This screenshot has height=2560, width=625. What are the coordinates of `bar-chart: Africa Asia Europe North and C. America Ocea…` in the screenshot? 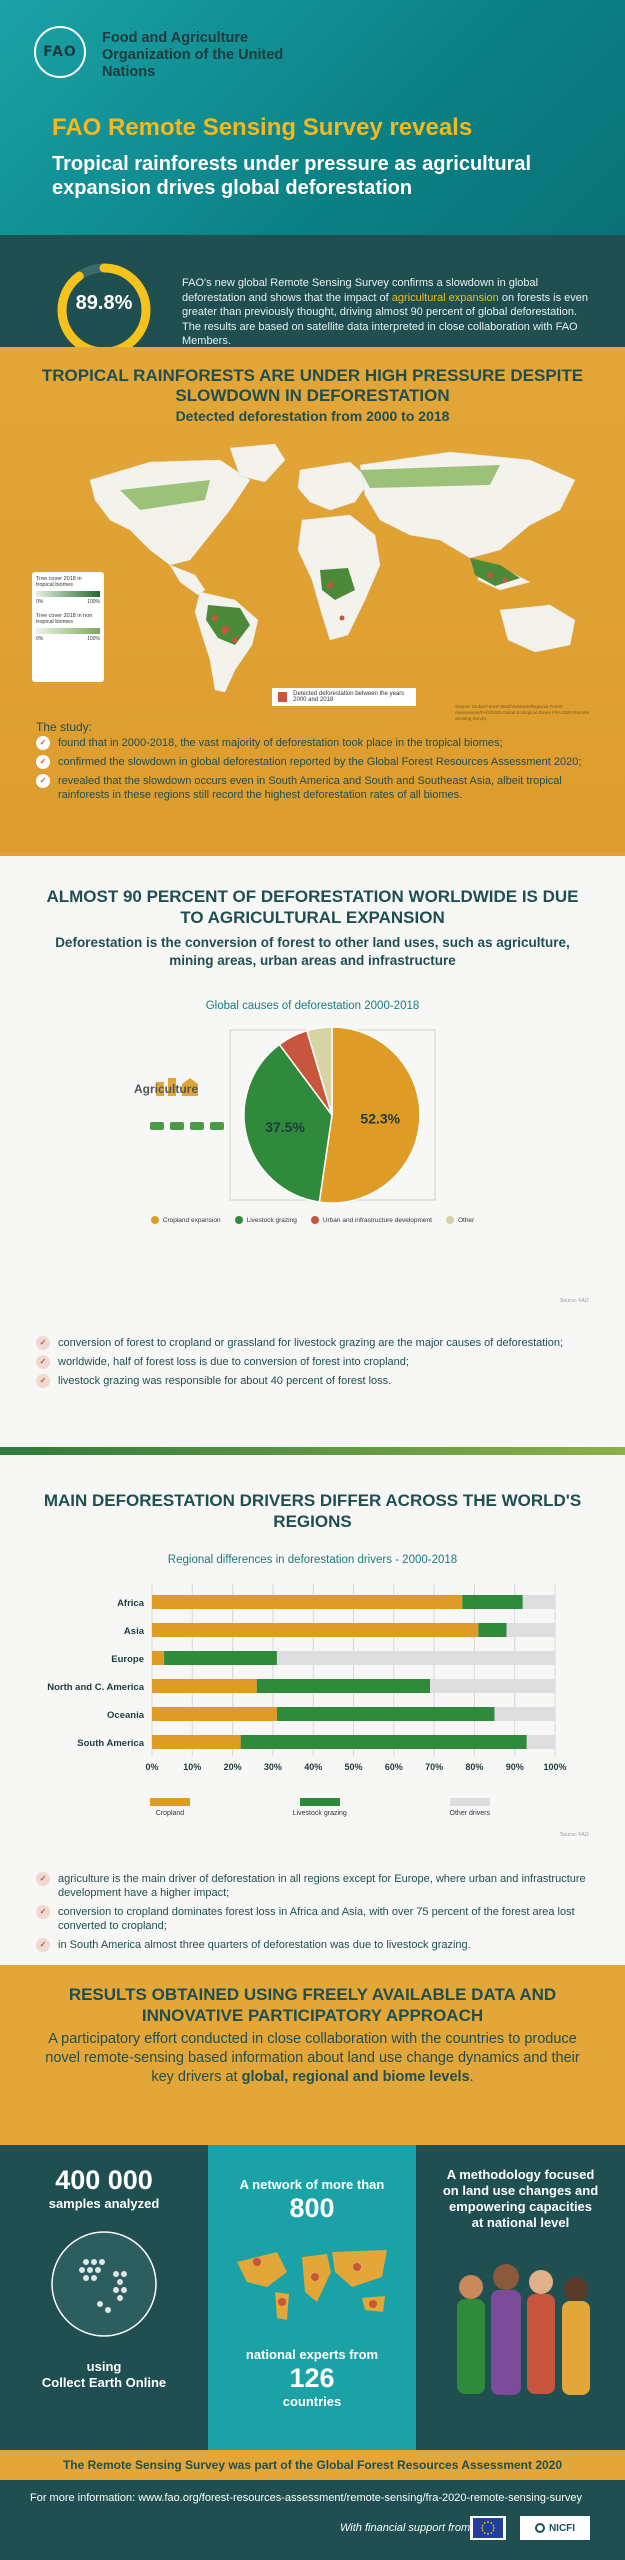 It's located at (307, 1678).